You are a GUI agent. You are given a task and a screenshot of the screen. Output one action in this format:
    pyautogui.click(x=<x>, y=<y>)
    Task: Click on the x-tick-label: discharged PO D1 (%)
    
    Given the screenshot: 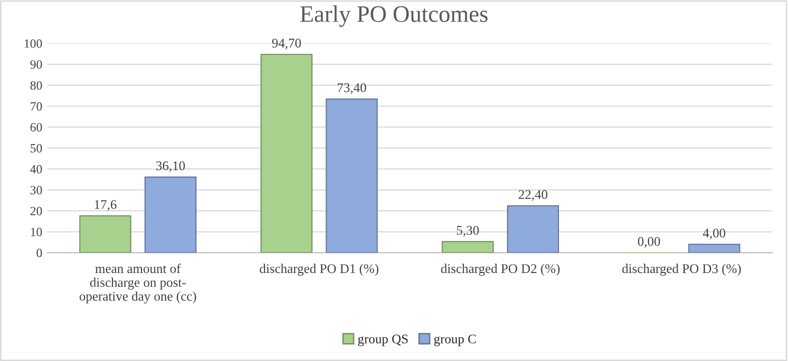 What is the action you would take?
    pyautogui.click(x=319, y=270)
    